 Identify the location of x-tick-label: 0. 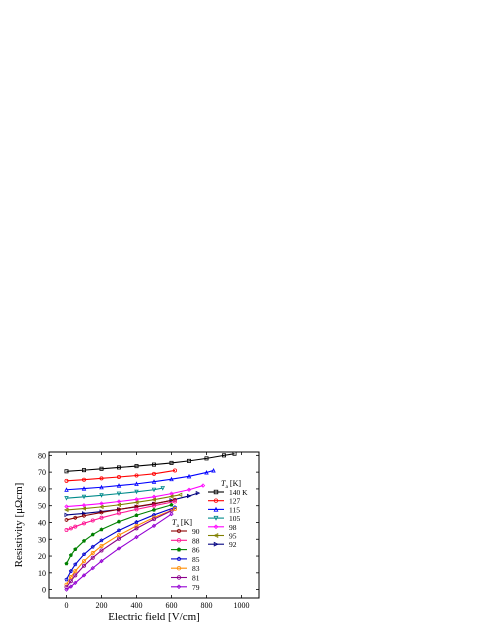
(67, 605).